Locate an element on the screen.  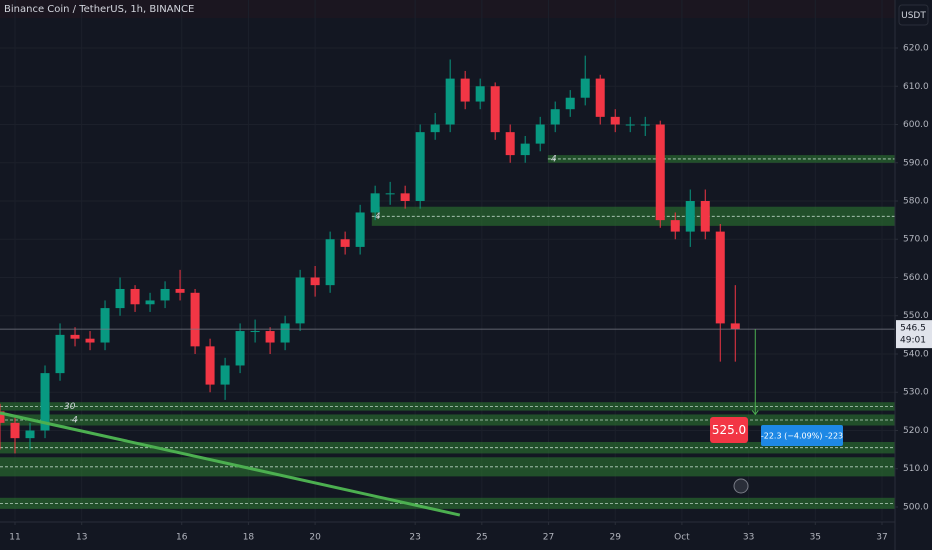
y-tick-label: 520.0 is located at coordinates (916, 431).